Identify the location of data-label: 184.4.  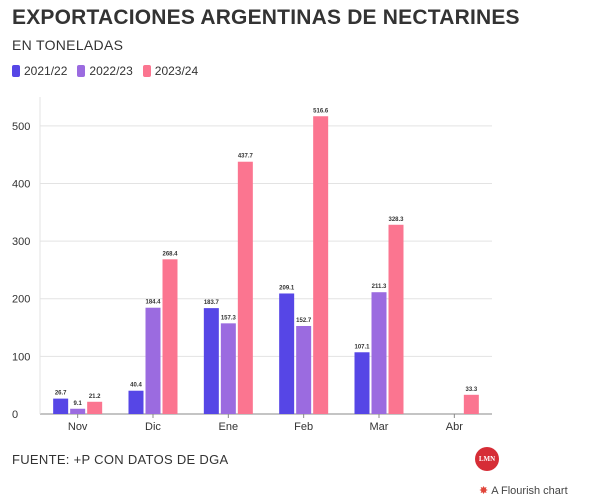
(153, 303).